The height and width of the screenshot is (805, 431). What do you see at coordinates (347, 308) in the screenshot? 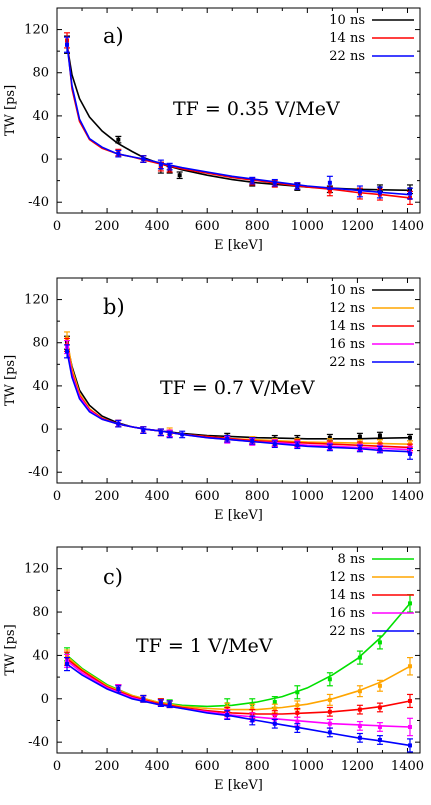
I see `legend-label: 12 ns` at bounding box center [347, 308].